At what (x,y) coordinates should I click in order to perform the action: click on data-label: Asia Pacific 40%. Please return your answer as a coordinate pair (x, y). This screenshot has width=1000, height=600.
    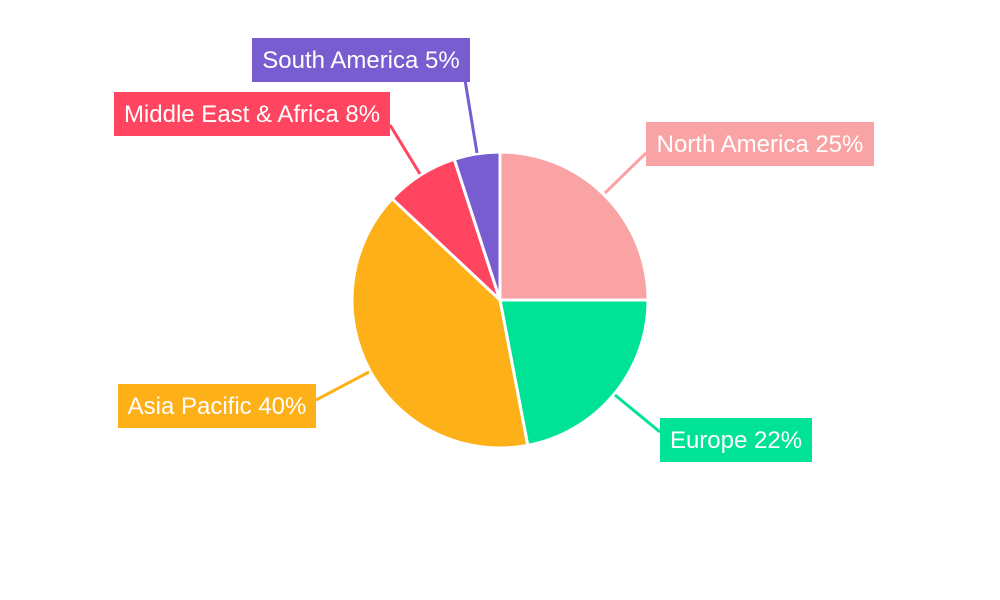
    Looking at the image, I should click on (217, 406).